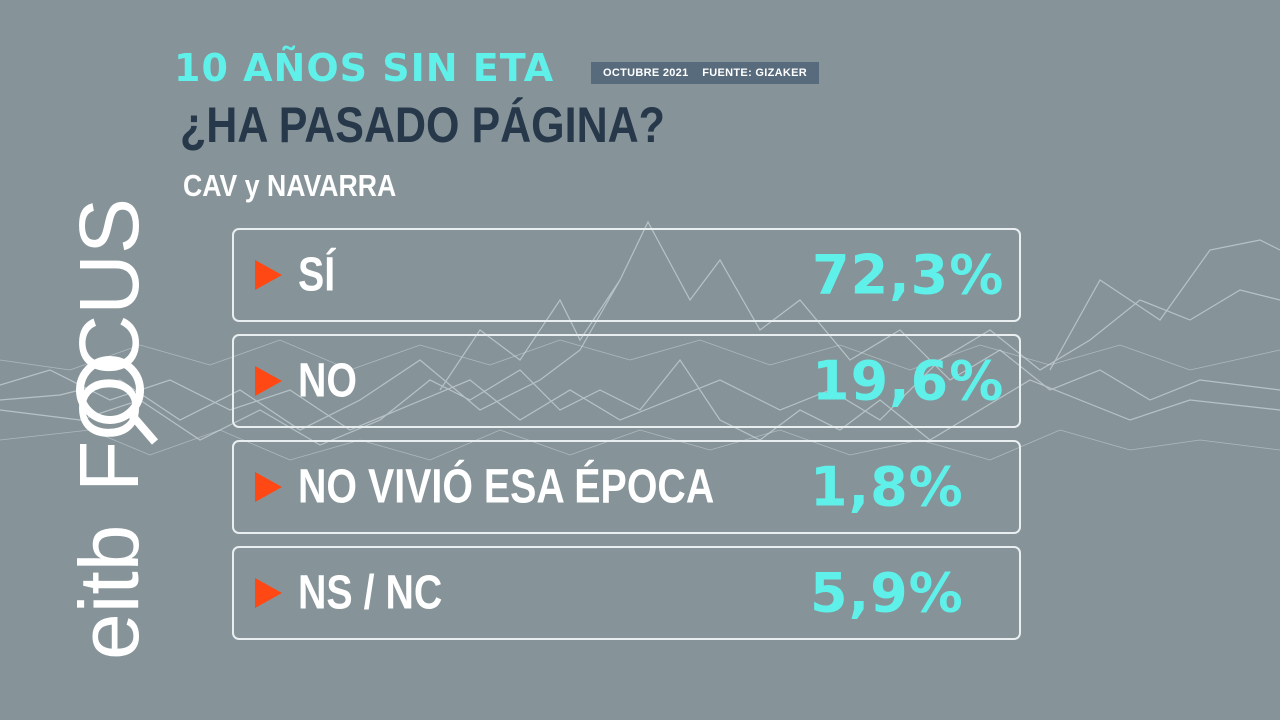 The image size is (1280, 720). What do you see at coordinates (109, 592) in the screenshot?
I see `logo-eitb-text: eitb` at bounding box center [109, 592].